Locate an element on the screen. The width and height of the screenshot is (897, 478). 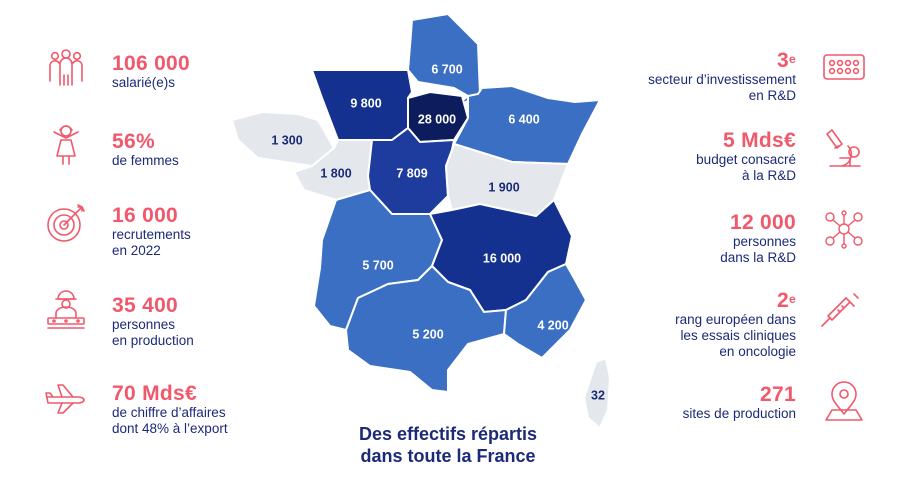
stat-production: 35 400 personnes en production is located at coordinates (153, 322).